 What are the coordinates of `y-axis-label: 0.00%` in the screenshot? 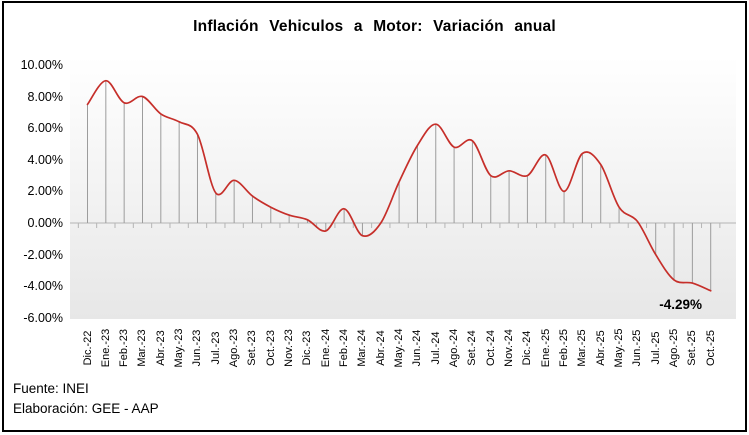 It's located at (45, 223).